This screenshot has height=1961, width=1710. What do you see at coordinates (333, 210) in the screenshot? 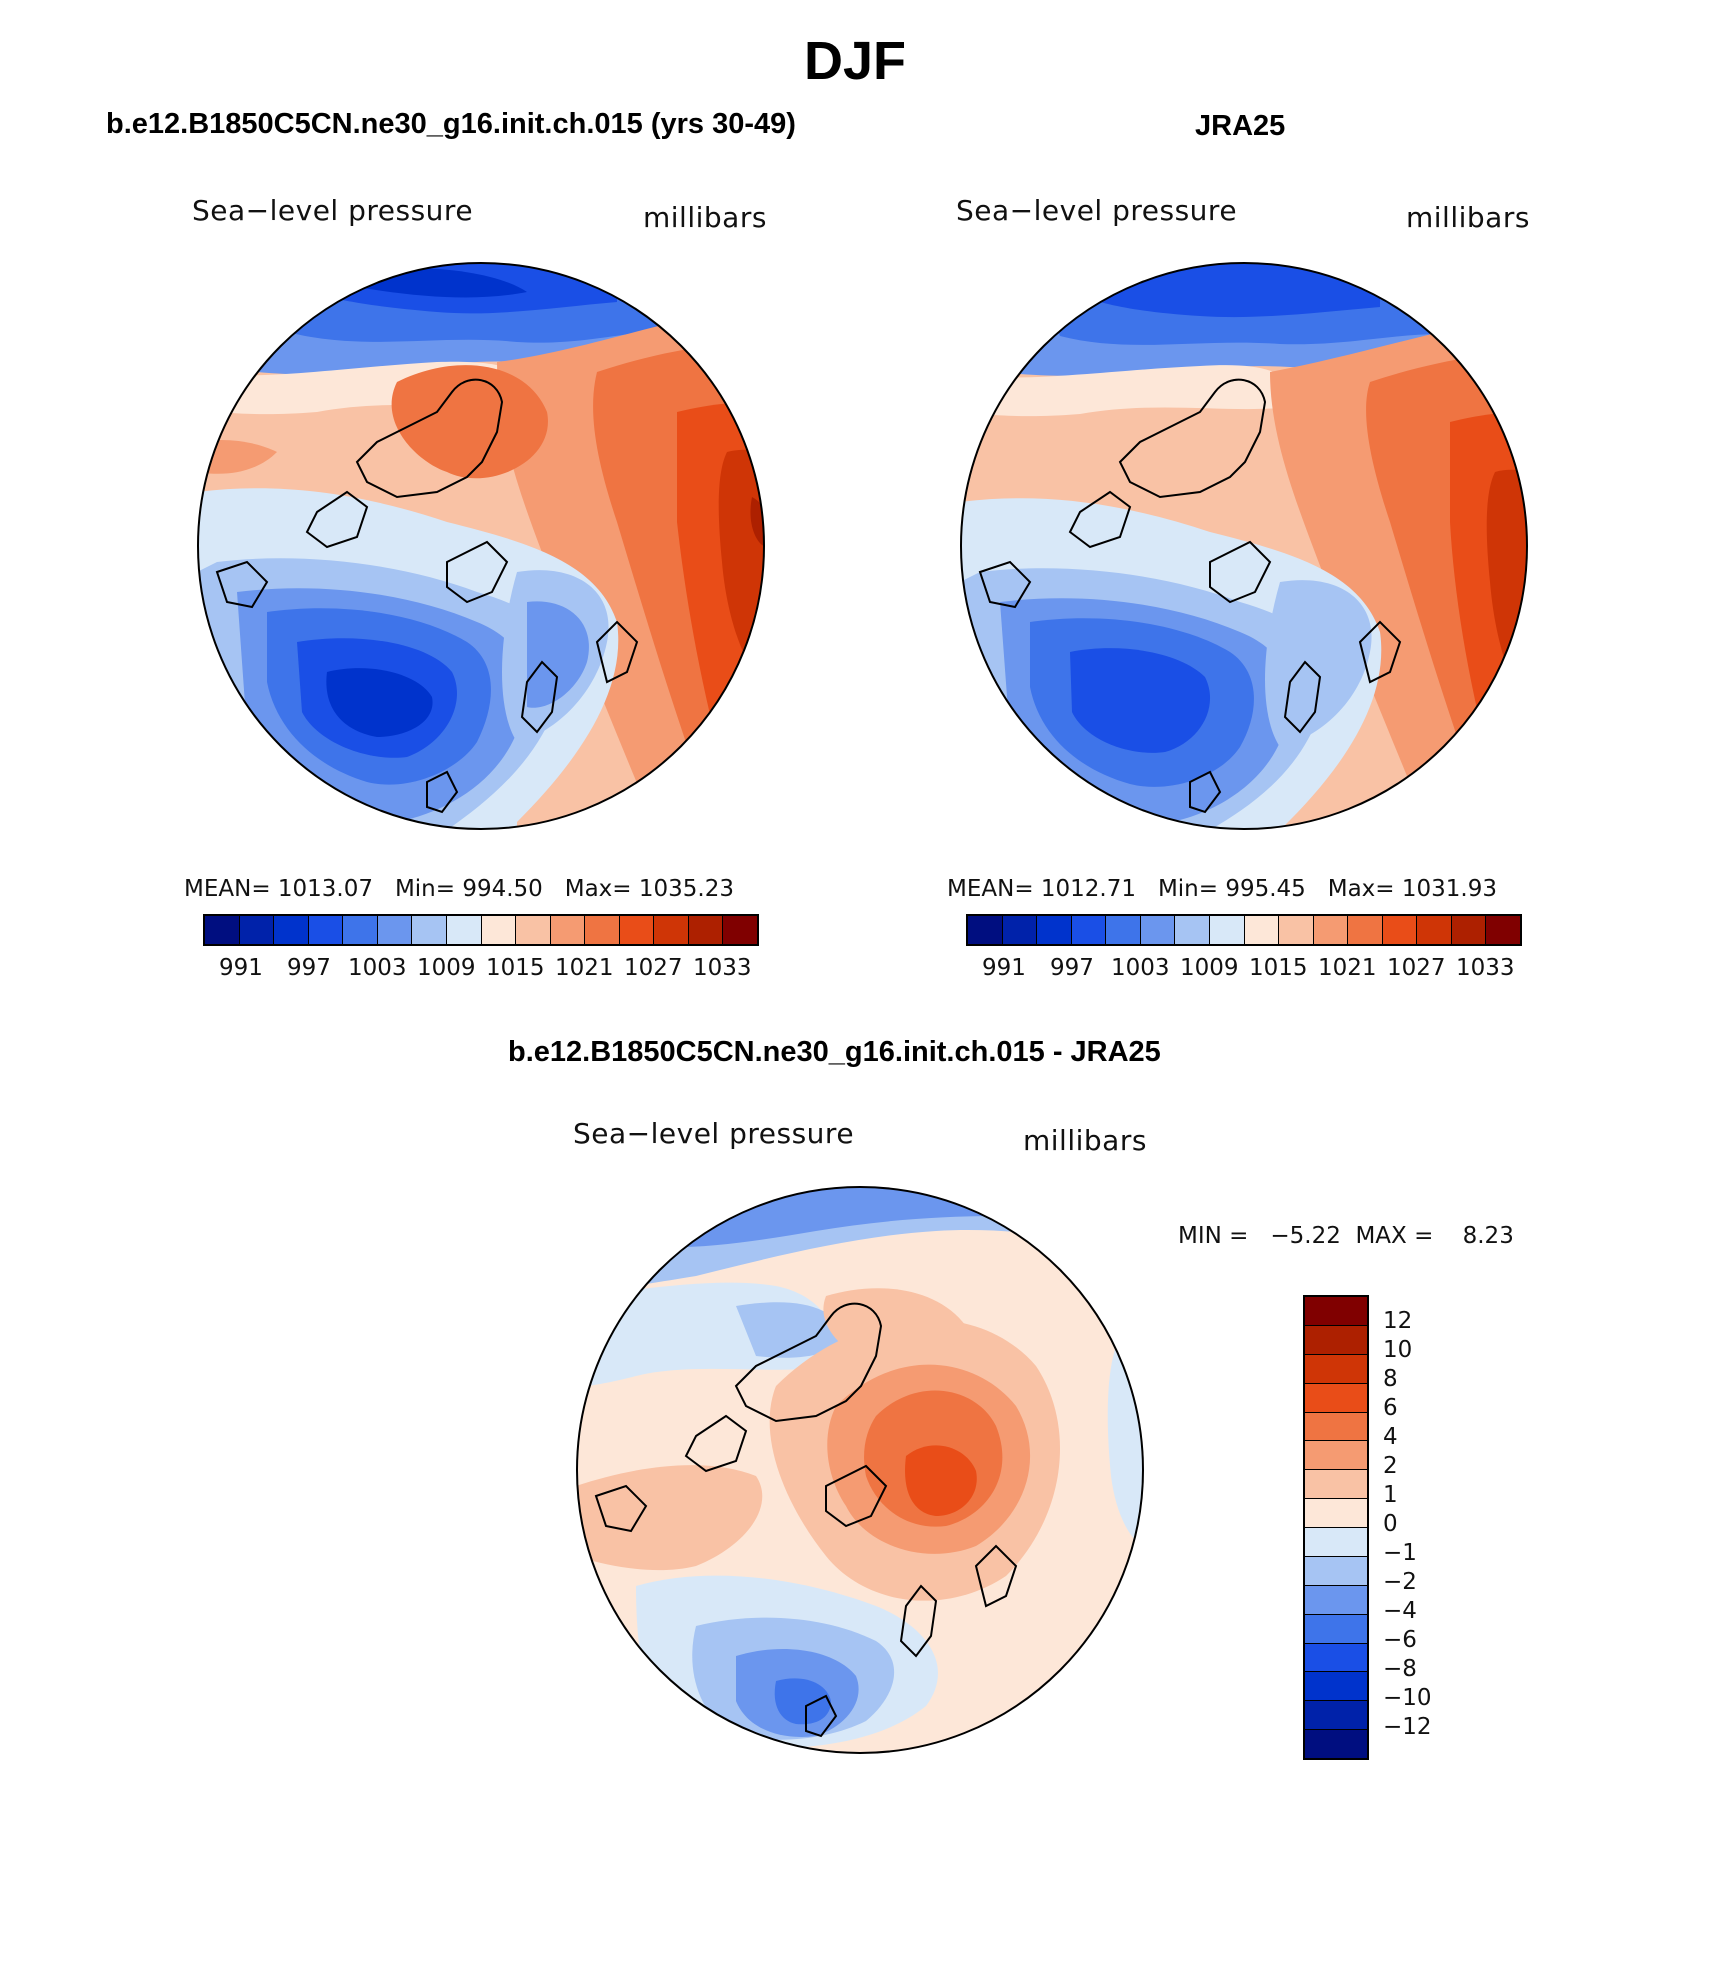
I see `panel-model-variable-label: Sea−level pressure` at bounding box center [333, 210].